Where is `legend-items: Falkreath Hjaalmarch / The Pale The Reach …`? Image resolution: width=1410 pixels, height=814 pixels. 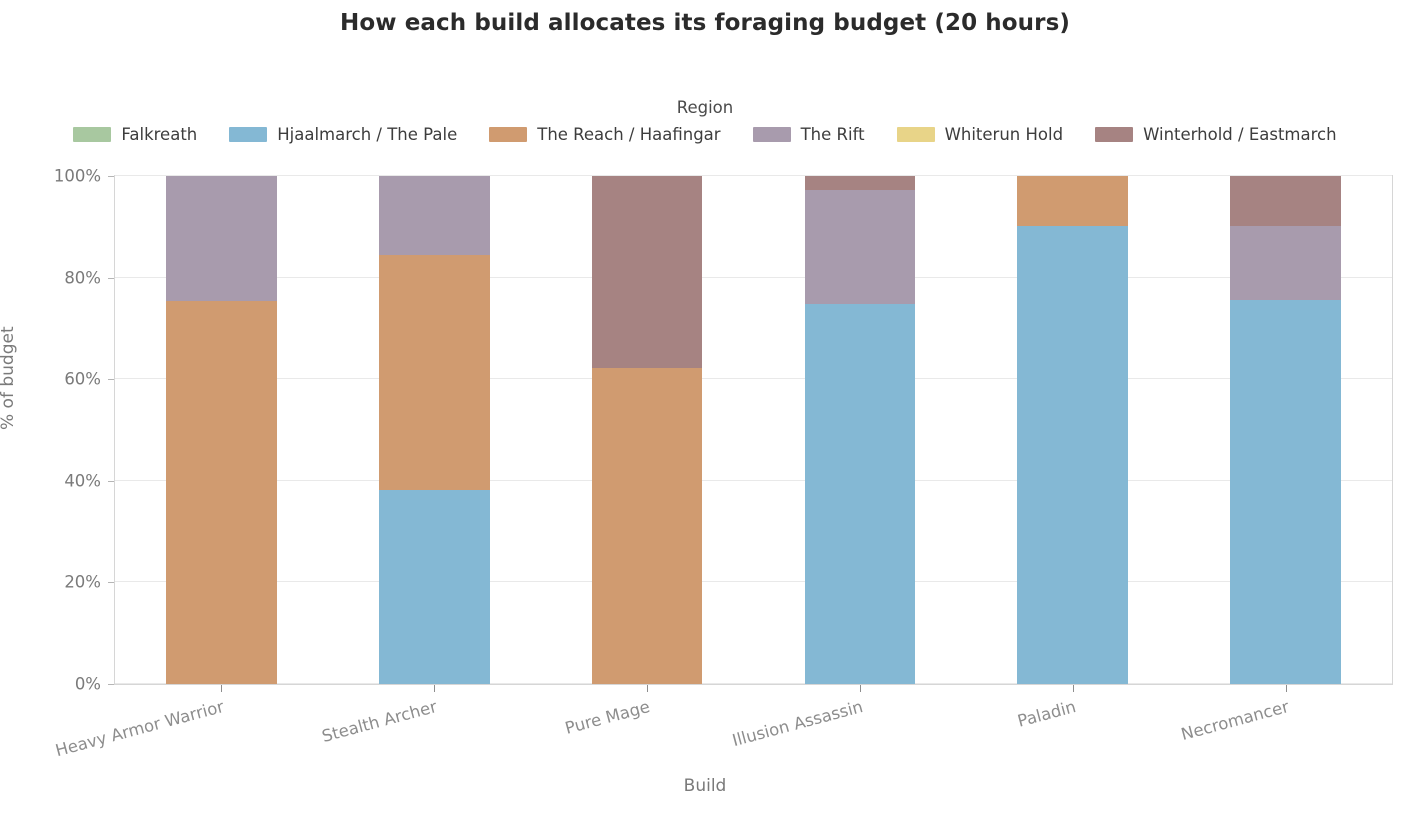 legend-items: Falkreath Hjaalmarch / The Pale The Reach … is located at coordinates (705, 134).